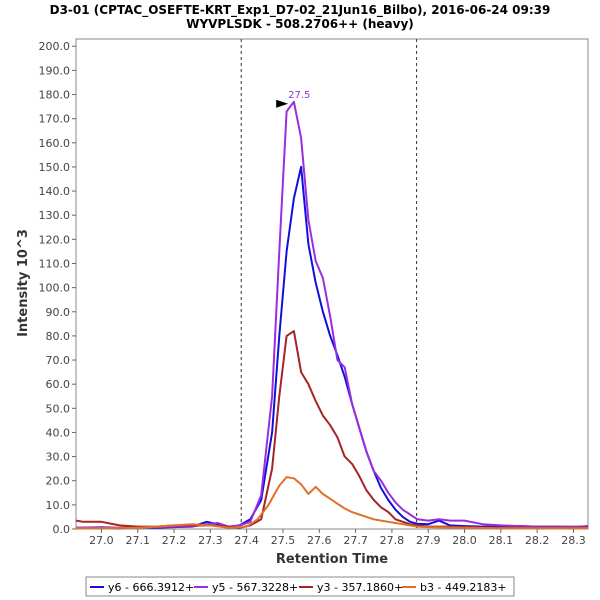 This screenshot has height=600, width=600. What do you see at coordinates (58, 384) in the screenshot?
I see `y-tick-label: 60.0` at bounding box center [58, 384].